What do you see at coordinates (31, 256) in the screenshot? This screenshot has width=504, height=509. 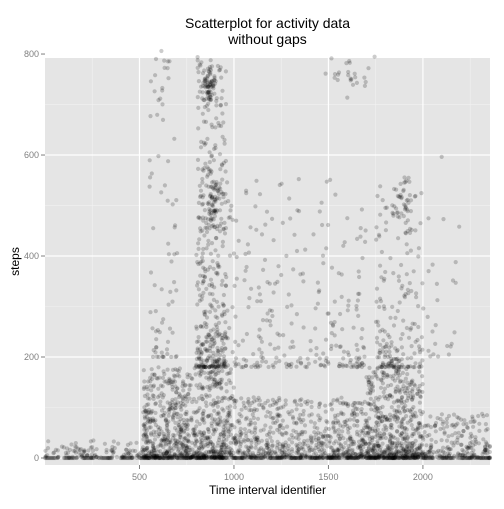 I see `y-tick-label: 400` at bounding box center [31, 256].